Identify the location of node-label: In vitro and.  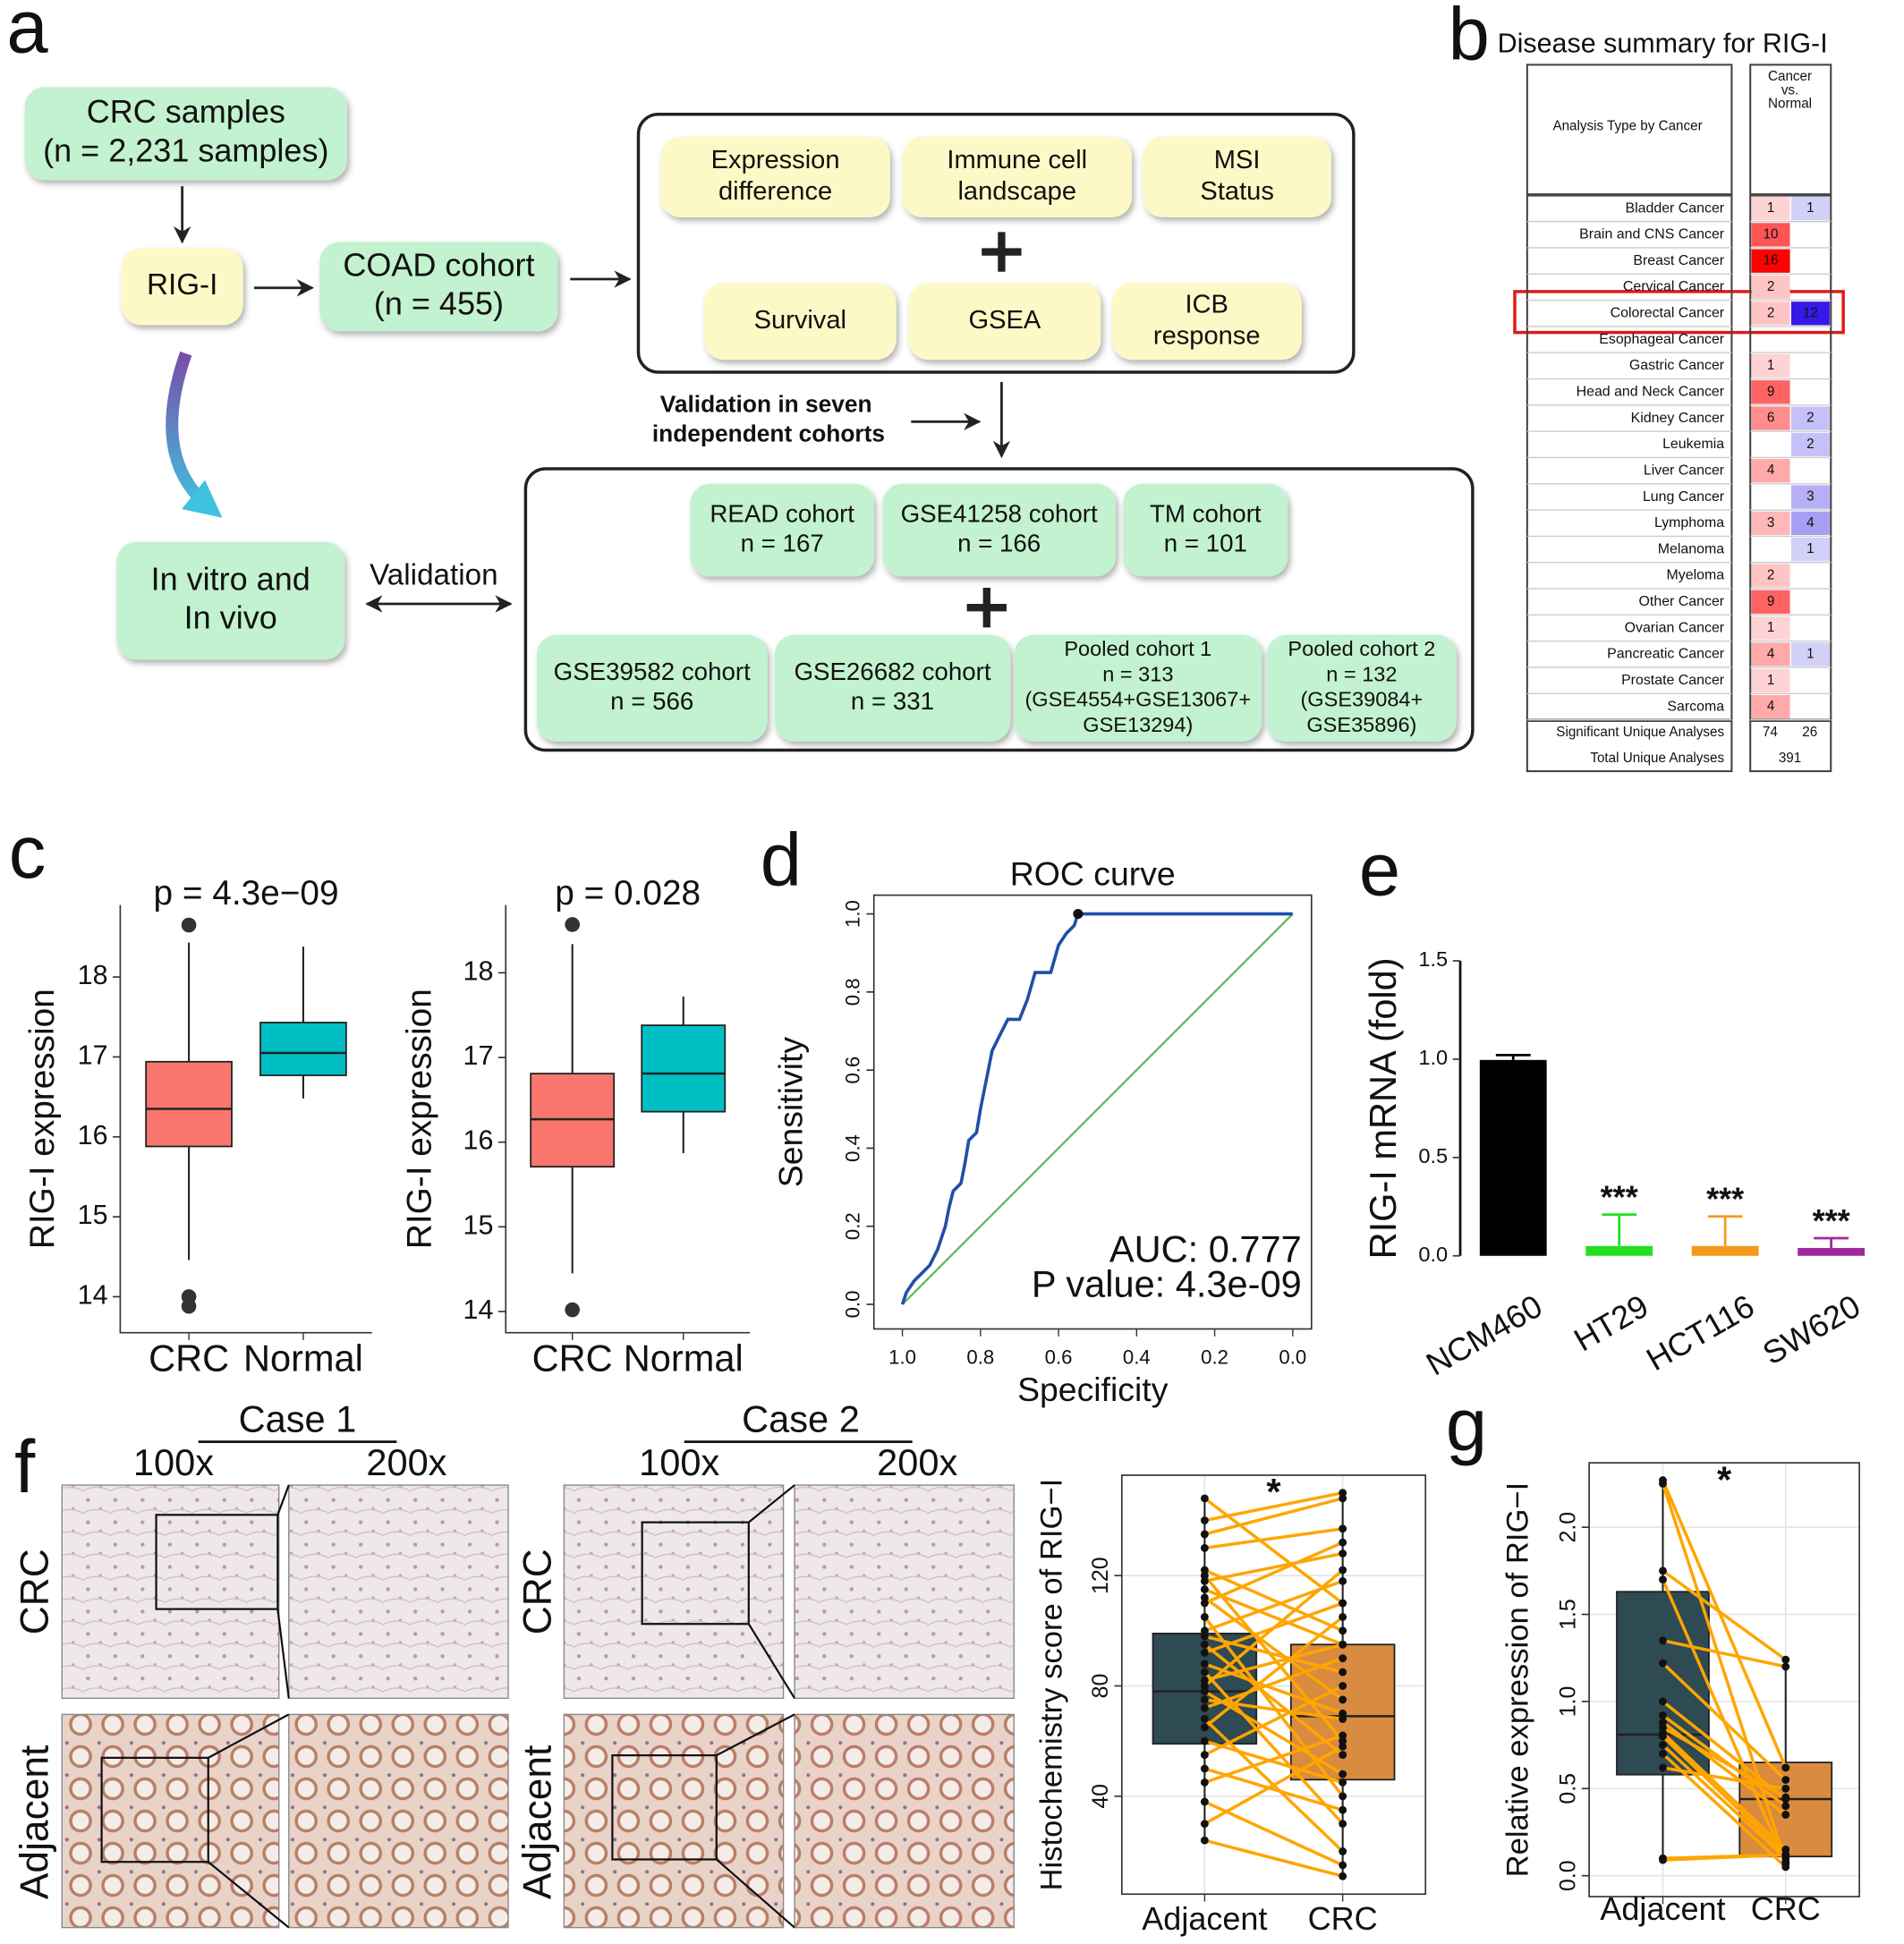
(230, 578).